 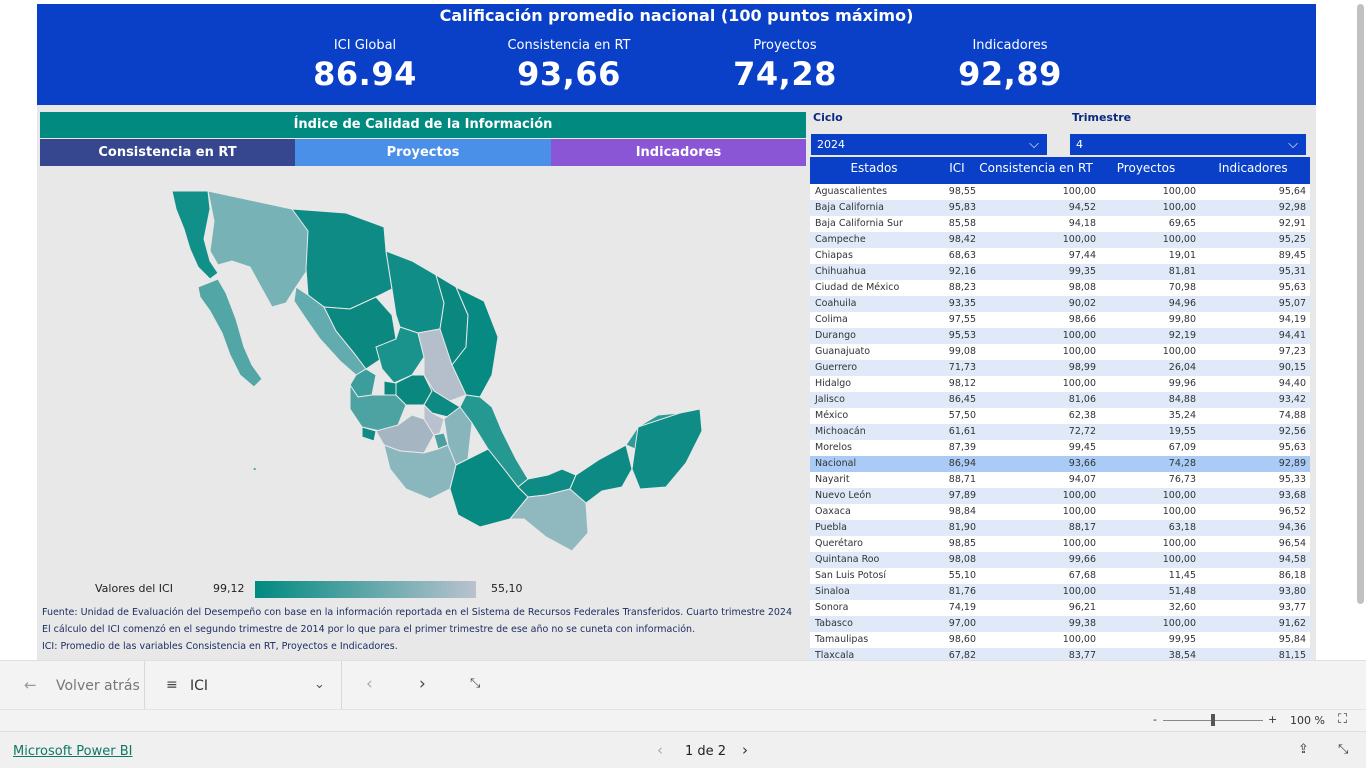 What do you see at coordinates (73, 751) in the screenshot?
I see `power-bi-link: Microsoft Power BI` at bounding box center [73, 751].